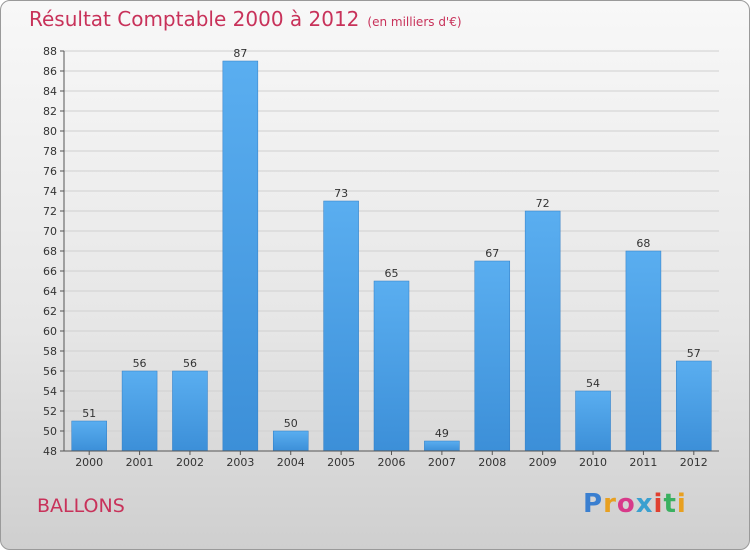  I want to click on chart-subtitle: (en milliers d'€), so click(414, 22).